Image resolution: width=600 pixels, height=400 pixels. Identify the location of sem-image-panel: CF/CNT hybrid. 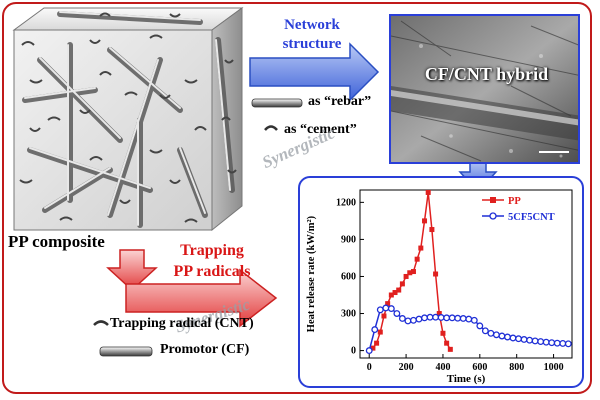
(484, 89).